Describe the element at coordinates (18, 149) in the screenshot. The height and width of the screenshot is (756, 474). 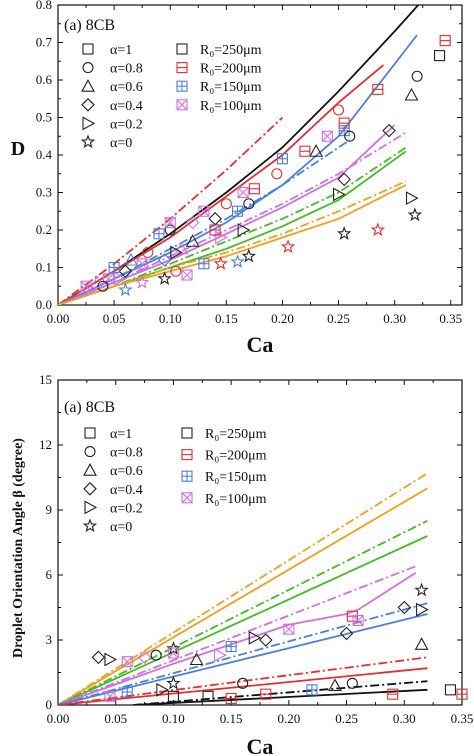
I see `y-axis-title: D` at that location.